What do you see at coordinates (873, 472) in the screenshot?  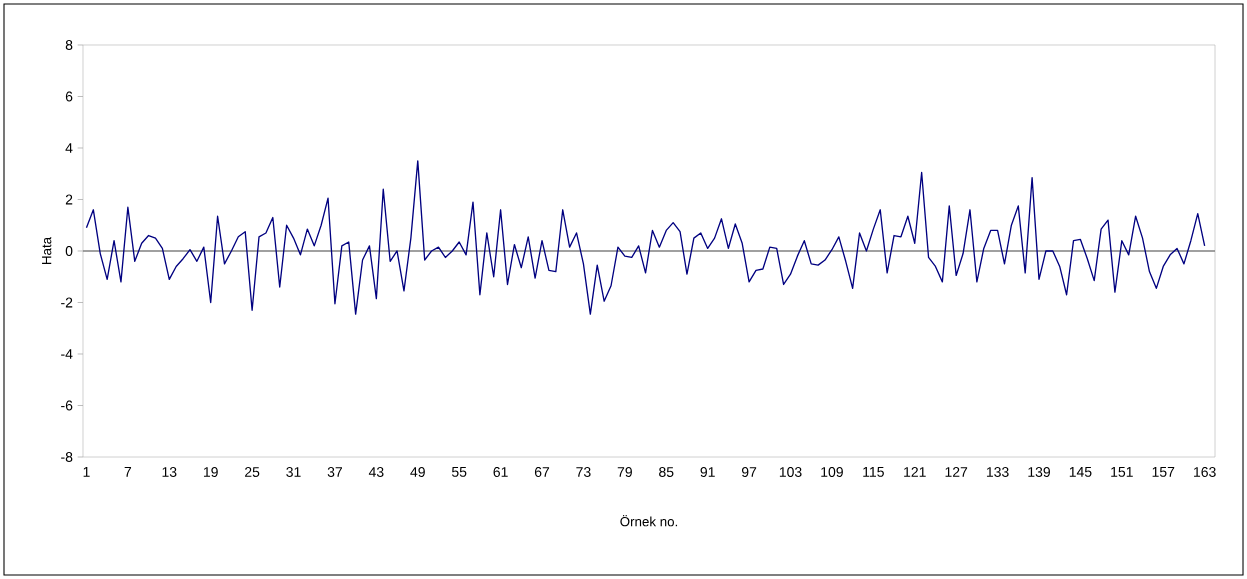 I see `x-tick-label: 115` at bounding box center [873, 472].